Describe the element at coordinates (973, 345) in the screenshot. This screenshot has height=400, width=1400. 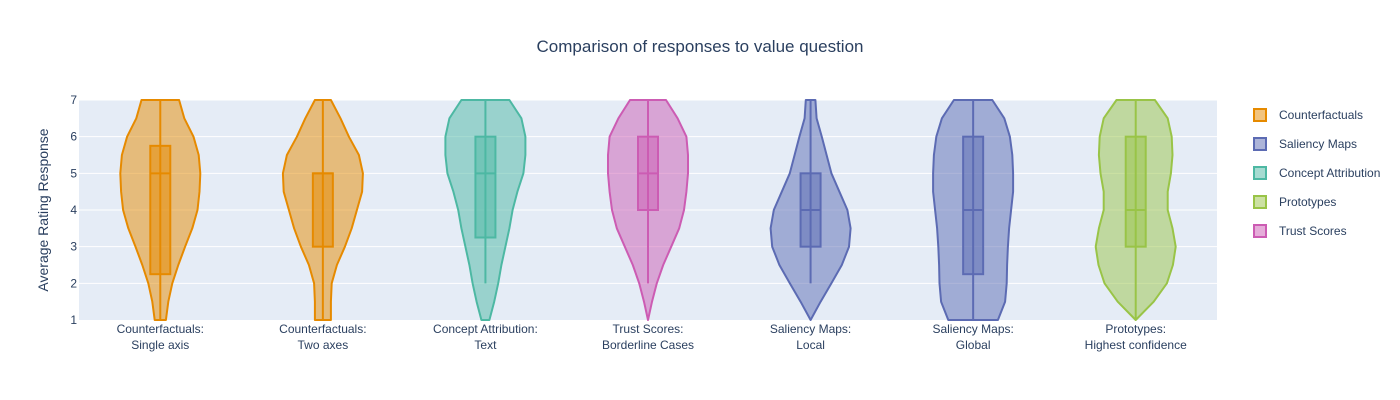
I see `x-tick-label-line2: Global` at that location.